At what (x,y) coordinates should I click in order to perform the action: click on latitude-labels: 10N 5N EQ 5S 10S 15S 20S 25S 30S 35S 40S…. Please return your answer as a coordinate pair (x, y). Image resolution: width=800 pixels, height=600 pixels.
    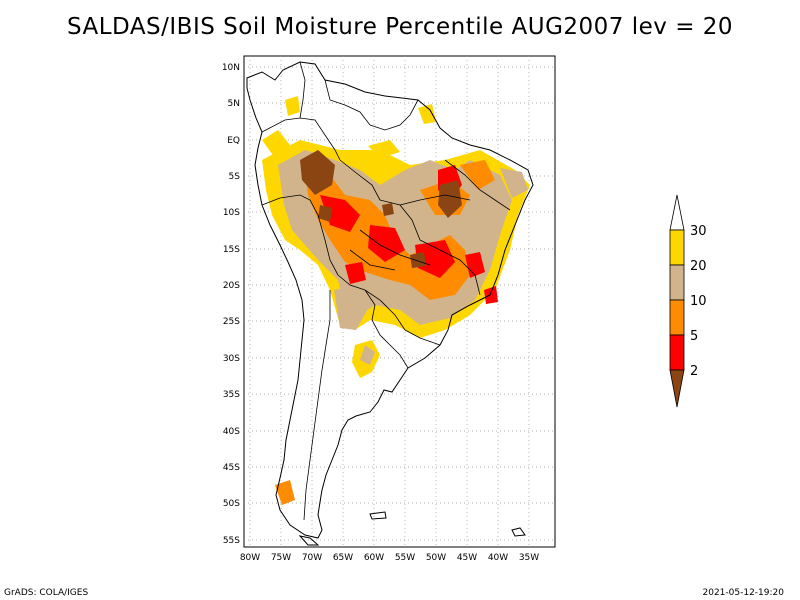
    Looking at the image, I should click on (231, 304).